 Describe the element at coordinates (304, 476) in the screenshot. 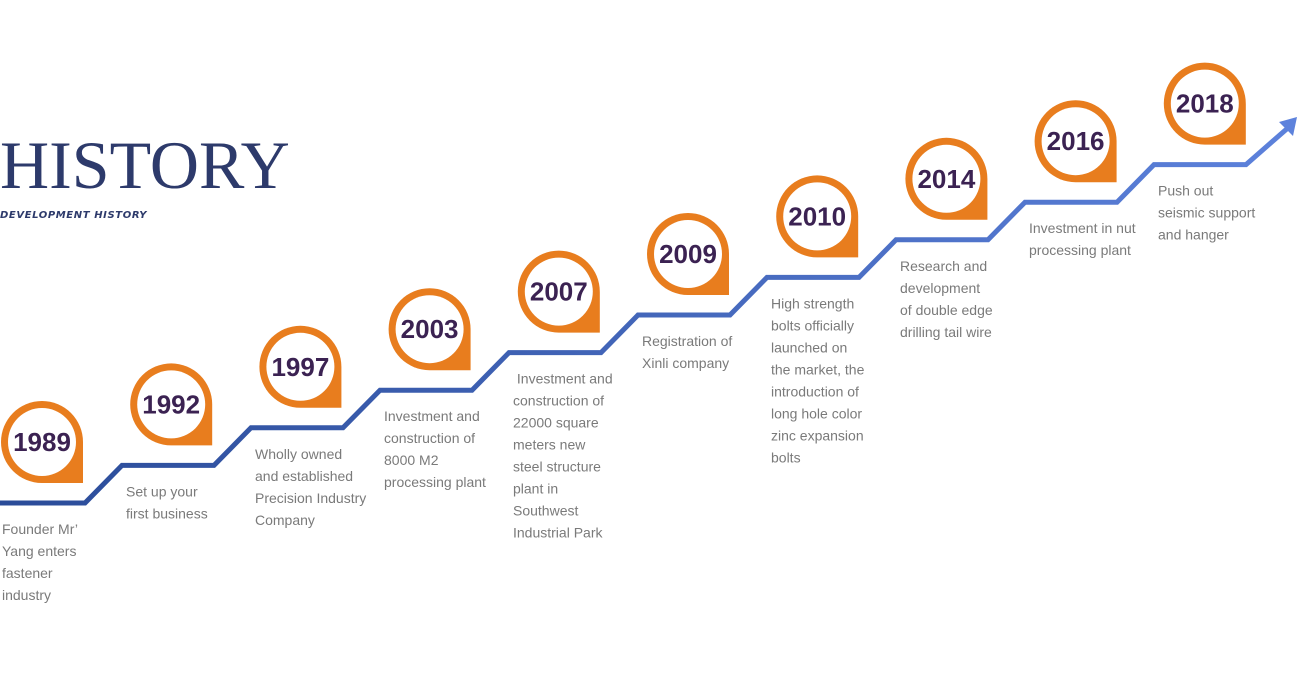

I see `event-text: and established` at that location.